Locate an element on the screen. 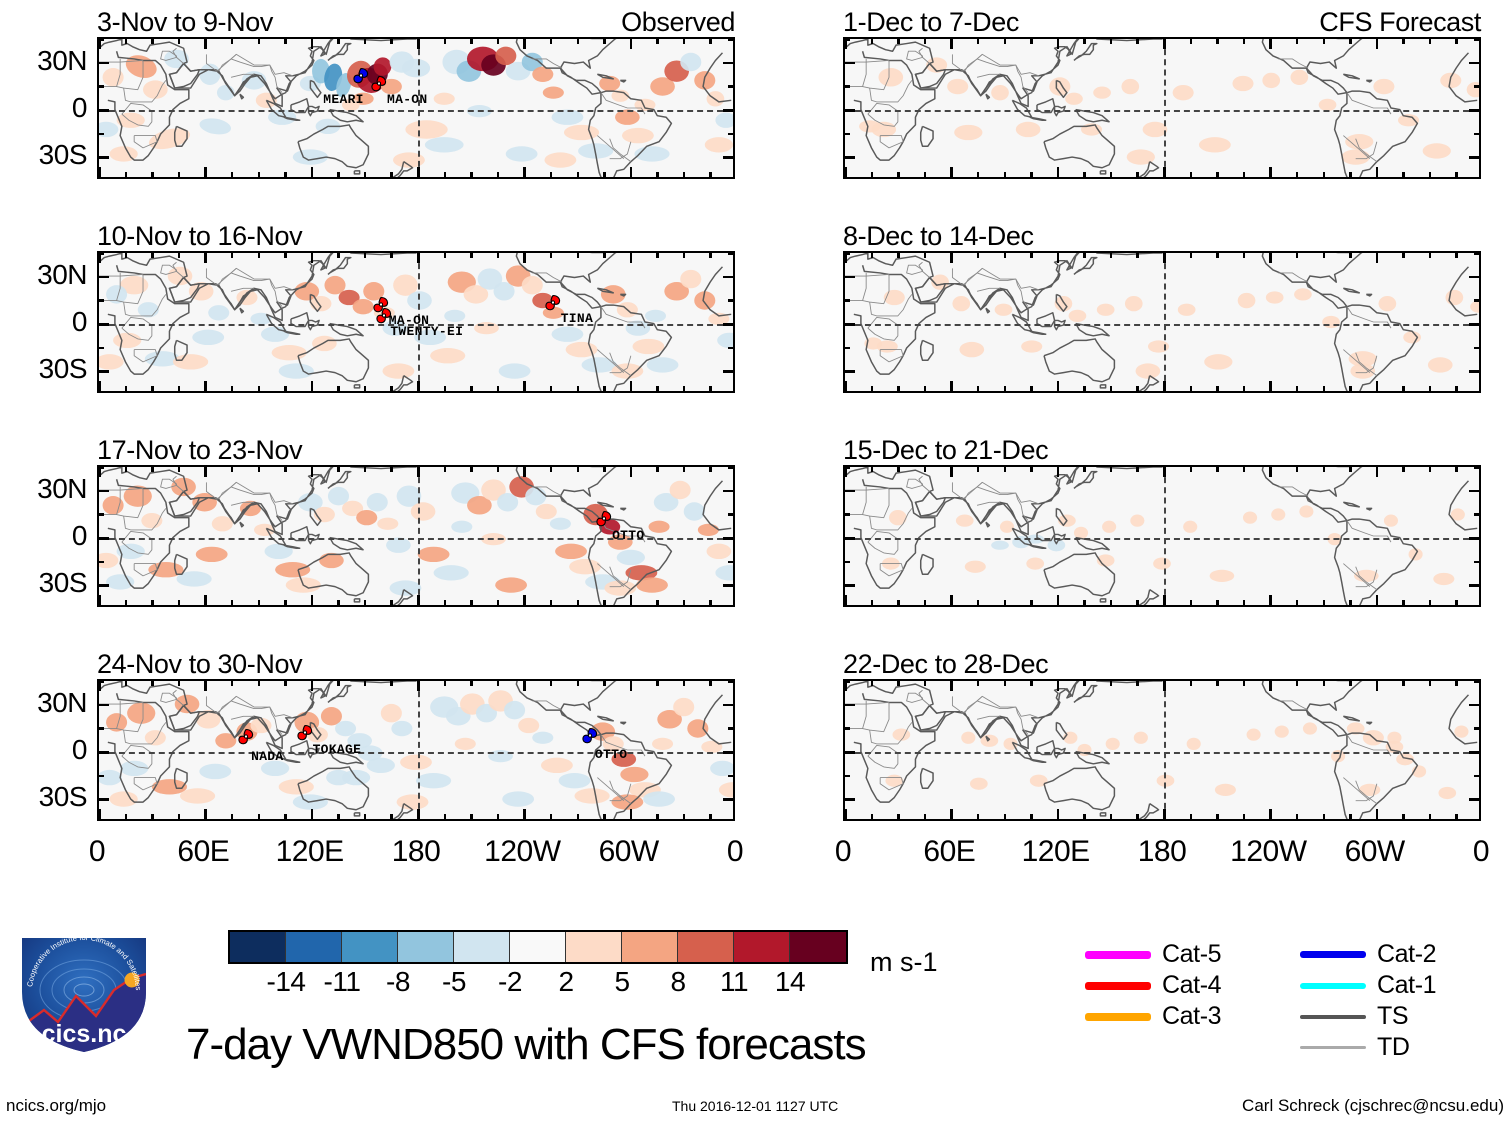  legend-label-cat-5: Cat-5 is located at coordinates (1192, 954).